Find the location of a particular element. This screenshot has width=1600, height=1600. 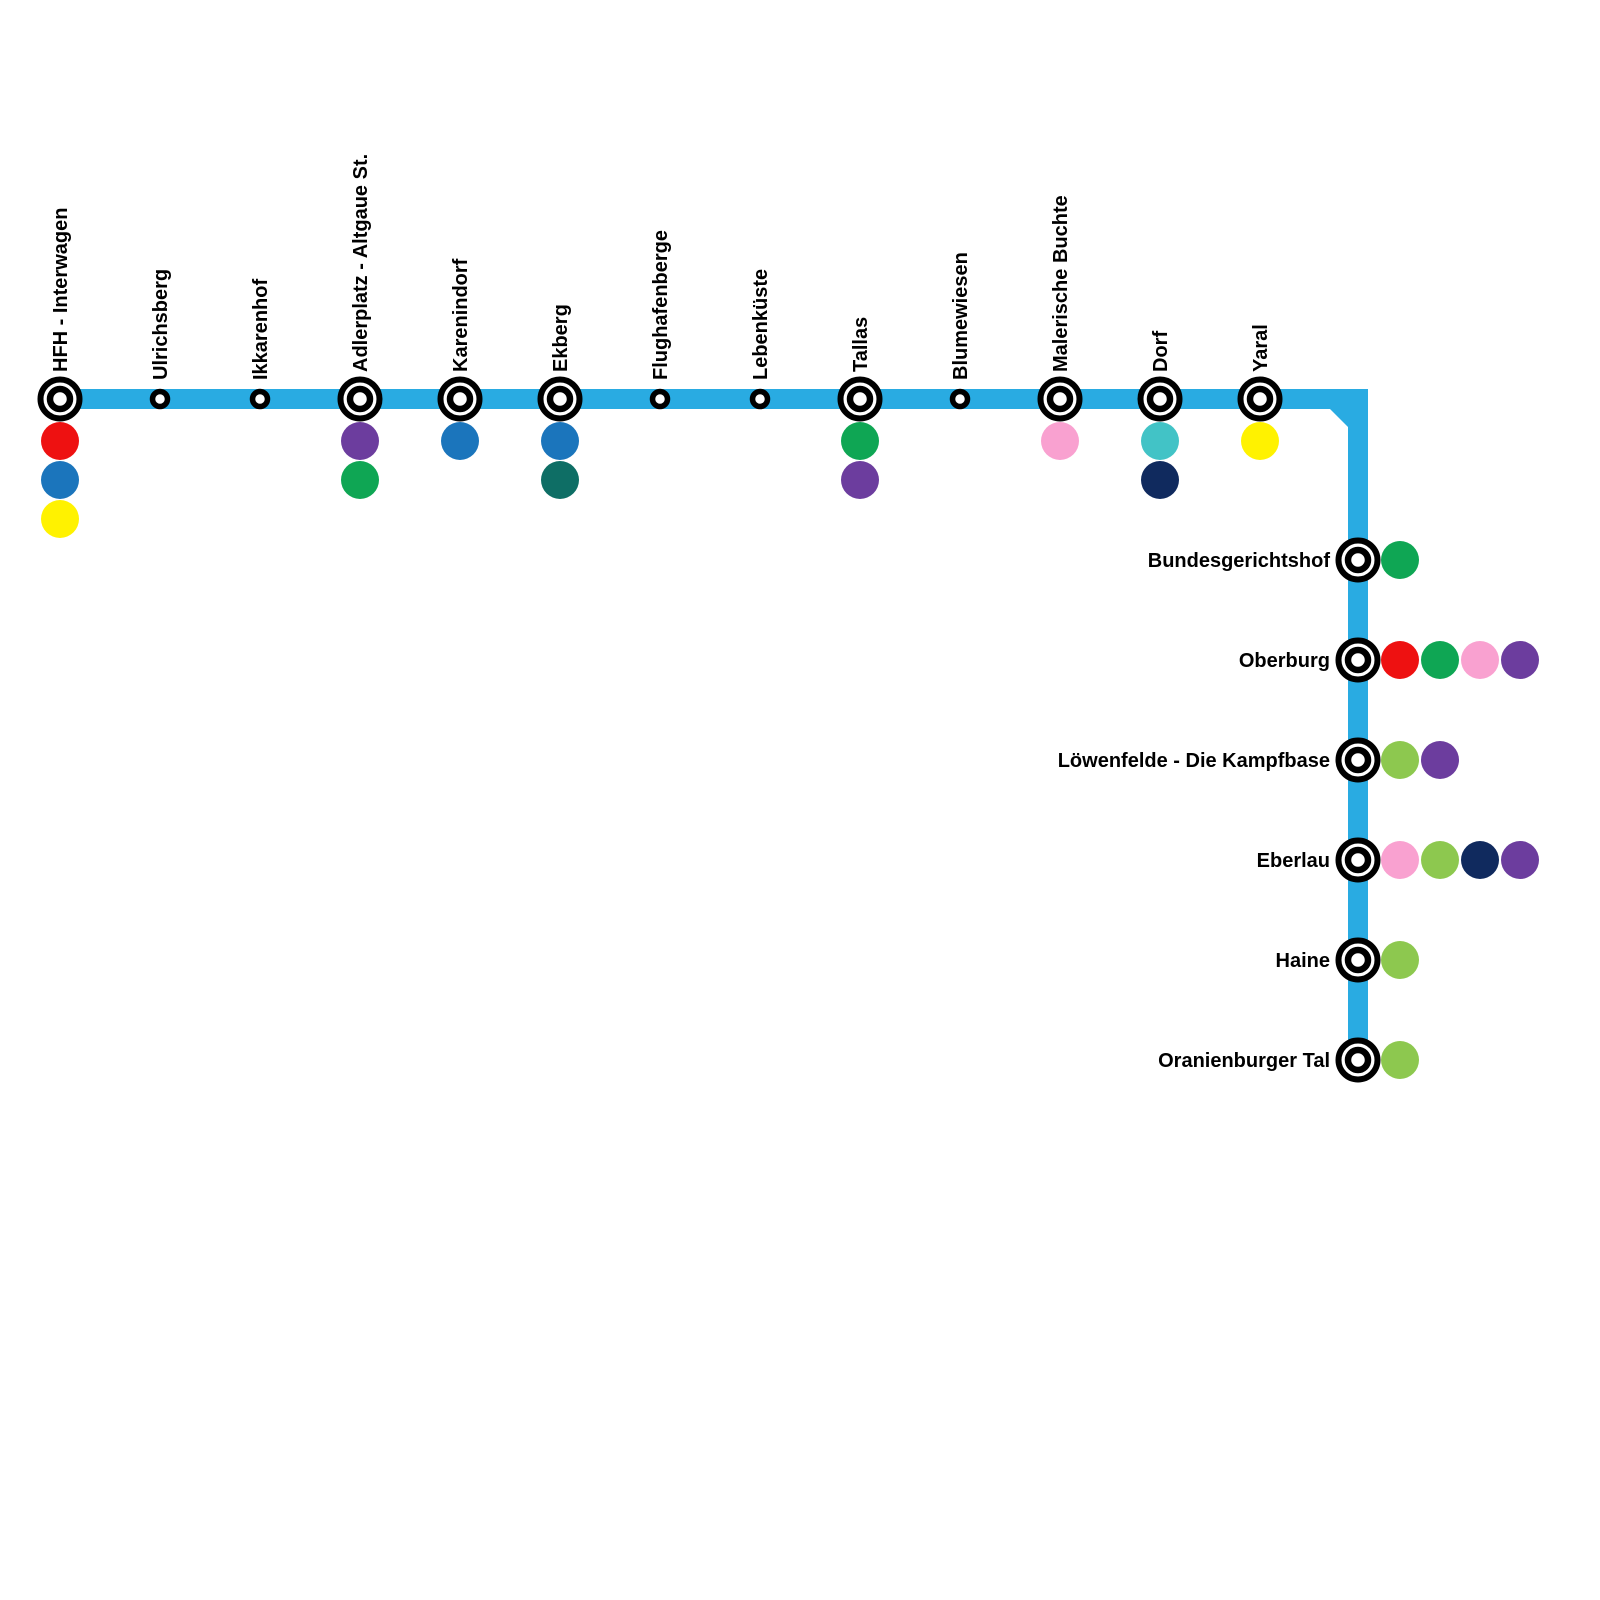

station-ikkarenhof: Ikkarenhof is located at coordinates (260, 344).